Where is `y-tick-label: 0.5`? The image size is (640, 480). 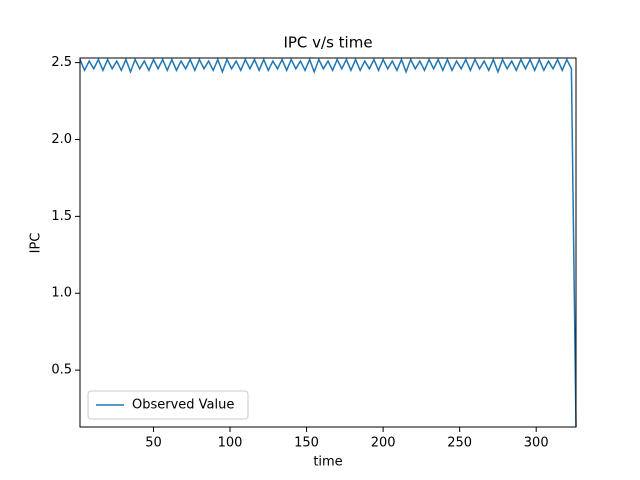
y-tick-label: 0.5 is located at coordinates (61, 370).